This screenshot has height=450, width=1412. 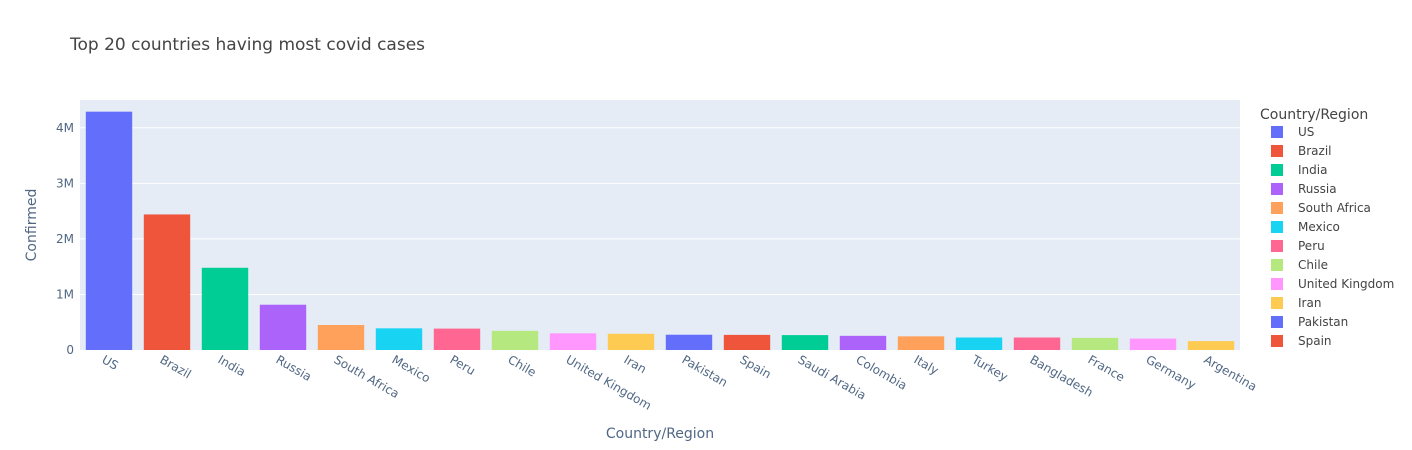 I want to click on legend-label: Spain, so click(x=1315, y=341).